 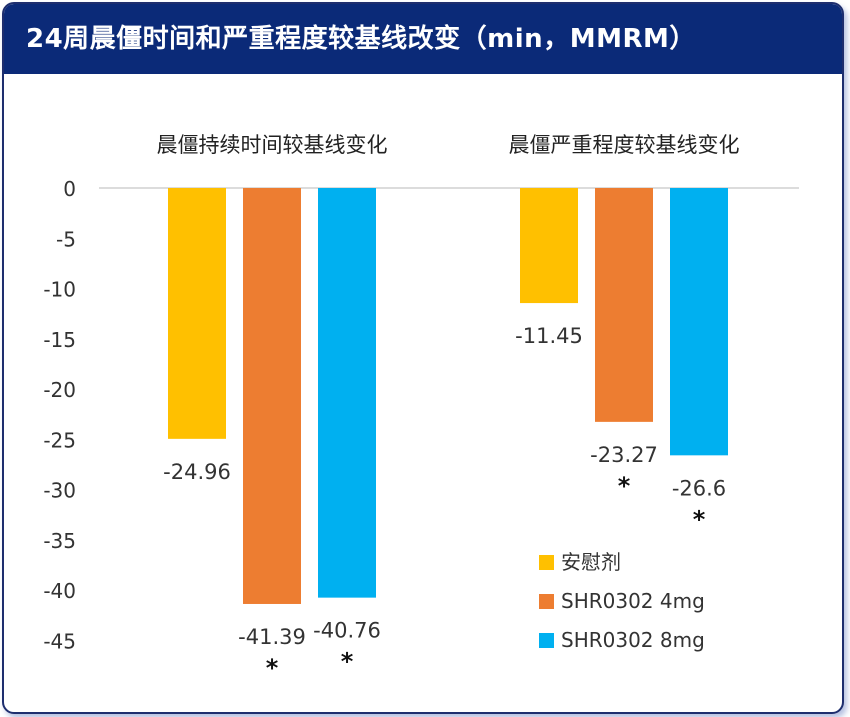 I want to click on y-tick-label: -35, so click(x=59, y=541).